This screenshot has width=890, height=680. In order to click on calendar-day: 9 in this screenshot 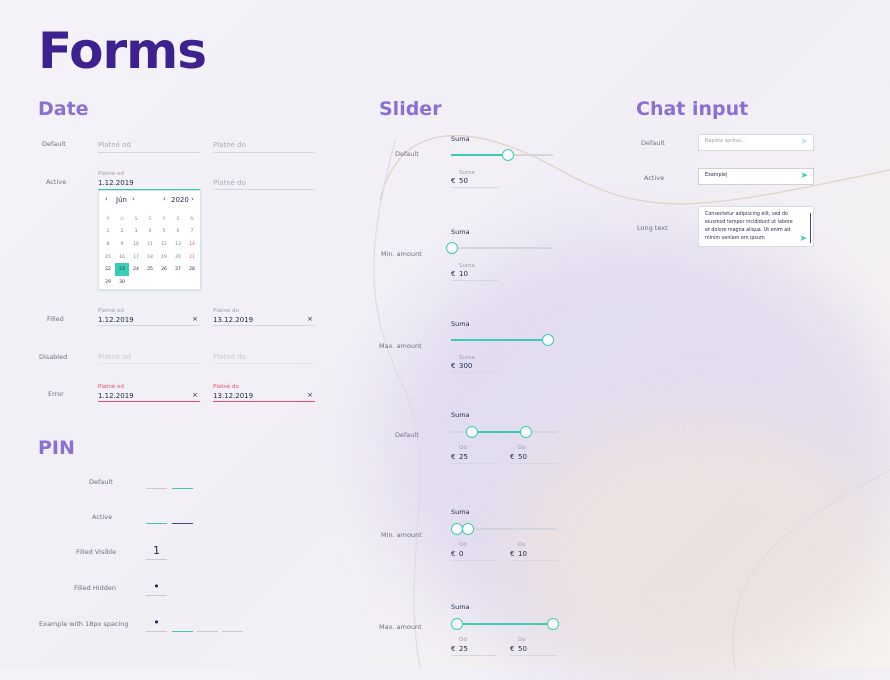, I will do `click(122, 244)`.